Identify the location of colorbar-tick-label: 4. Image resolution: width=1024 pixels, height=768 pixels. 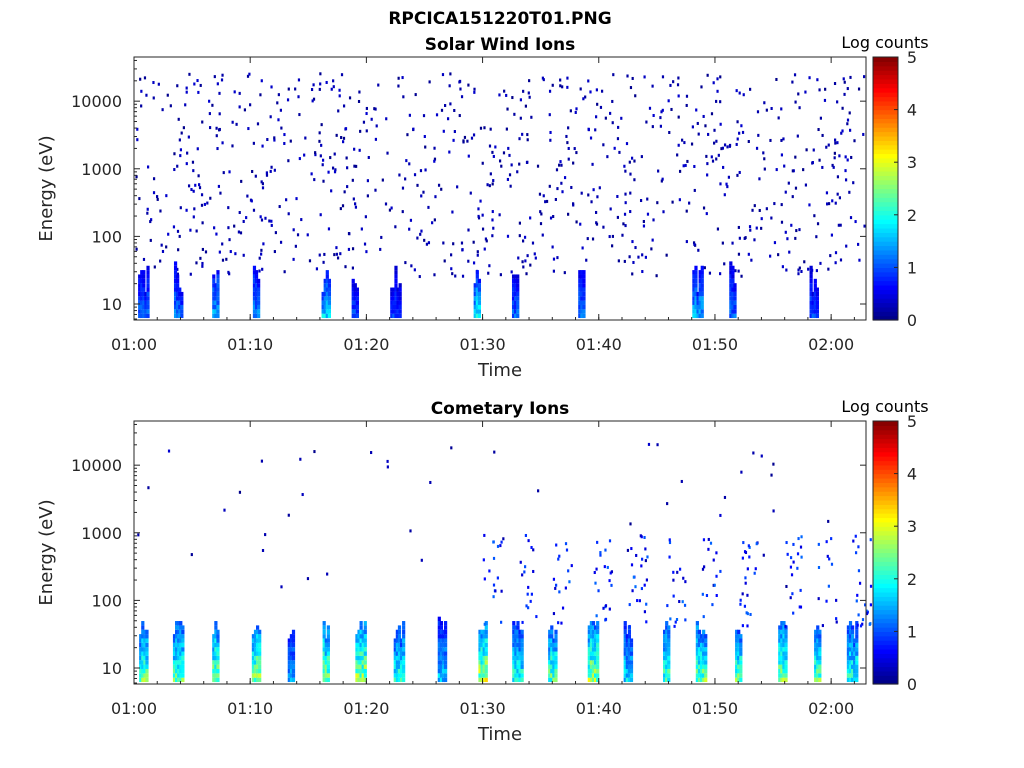
(912, 474).